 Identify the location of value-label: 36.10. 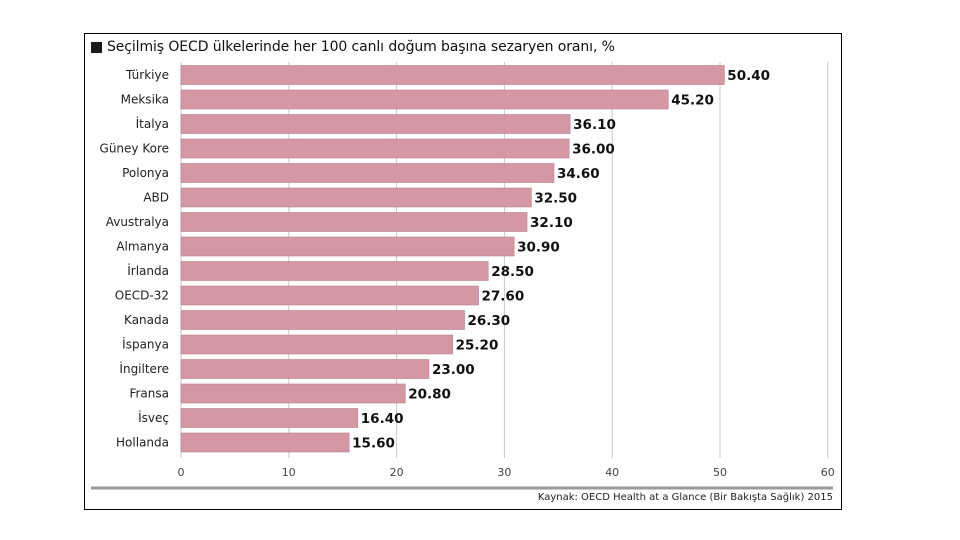
(594, 125).